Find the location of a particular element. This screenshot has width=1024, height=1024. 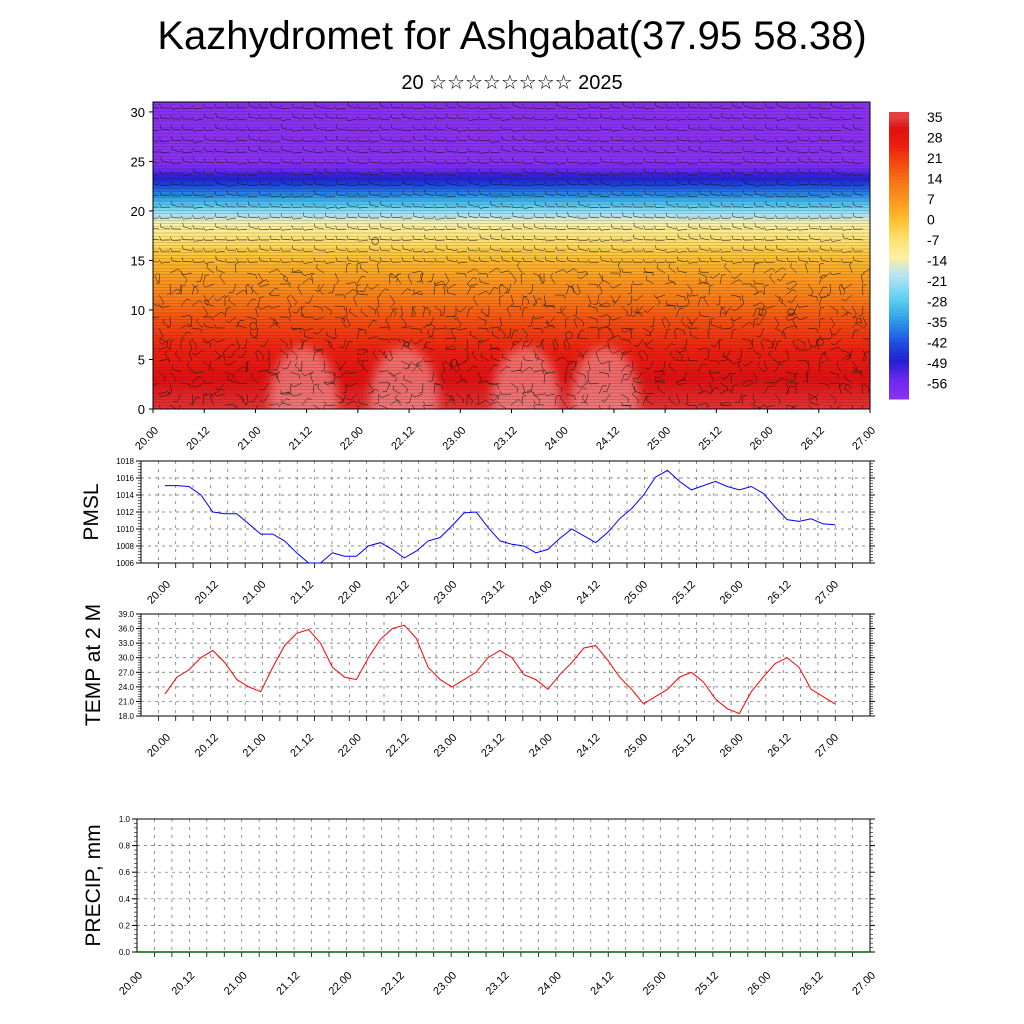

x-tick-label: 26.12 is located at coordinates (779, 746).